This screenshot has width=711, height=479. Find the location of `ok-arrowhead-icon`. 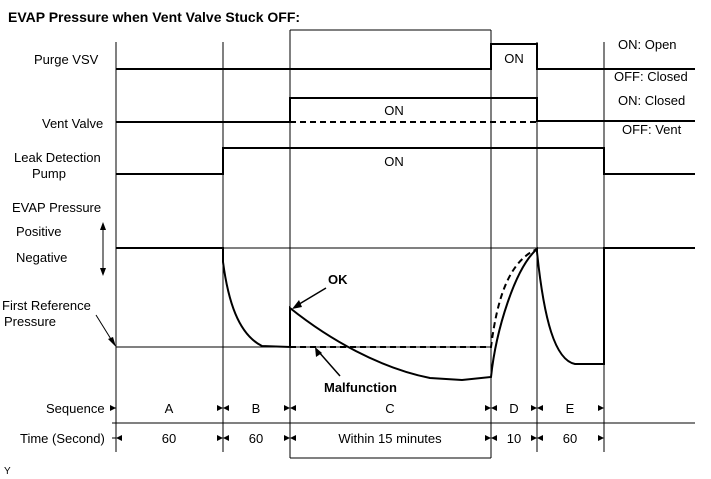

ok-arrowhead-icon is located at coordinates (297, 304).